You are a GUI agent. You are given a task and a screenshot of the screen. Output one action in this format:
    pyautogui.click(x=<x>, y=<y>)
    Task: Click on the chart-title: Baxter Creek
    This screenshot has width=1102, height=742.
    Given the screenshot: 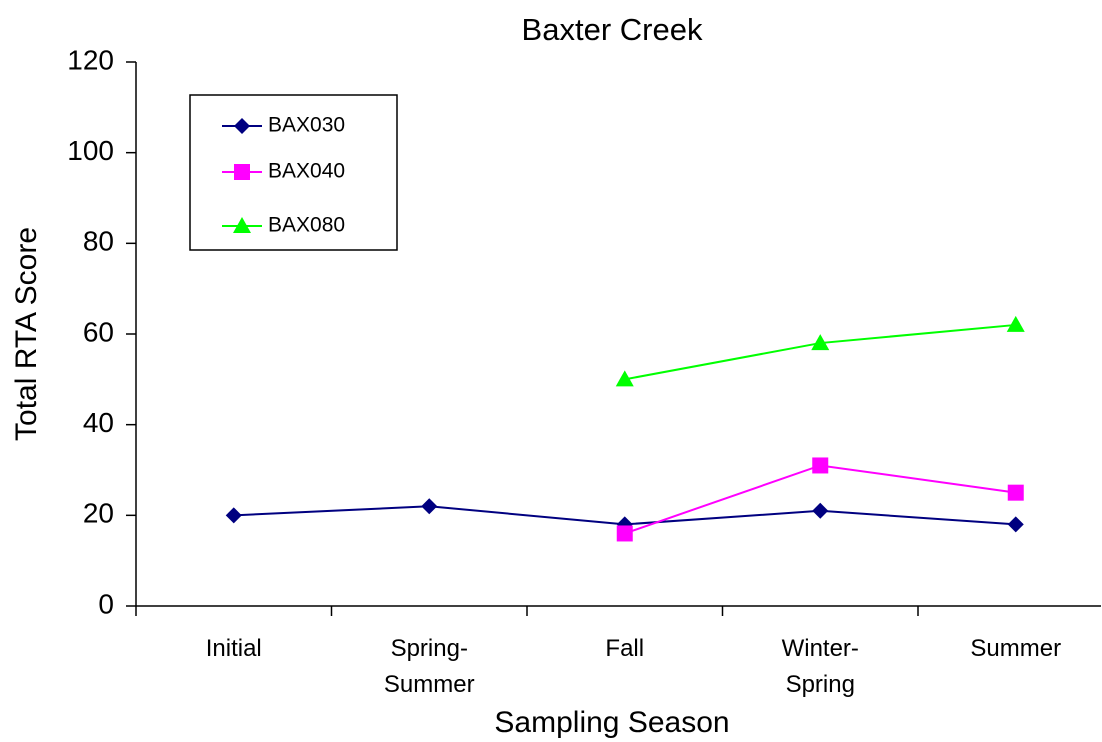 What is the action you would take?
    pyautogui.click(x=612, y=29)
    